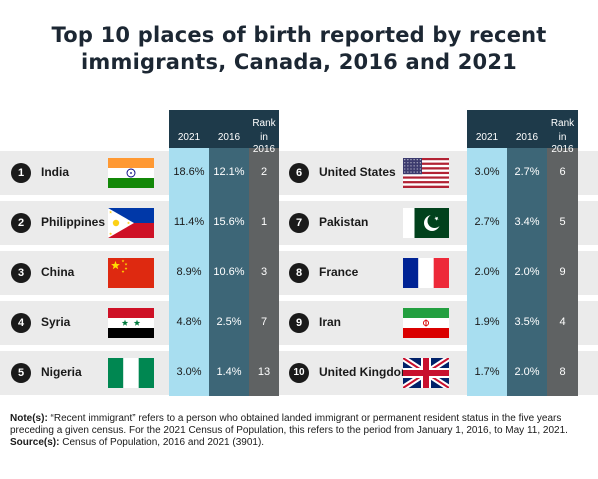 This screenshot has width=598, height=479. I want to click on title-line-2: immigrants, Canada, 2016 and 2021, so click(299, 62).